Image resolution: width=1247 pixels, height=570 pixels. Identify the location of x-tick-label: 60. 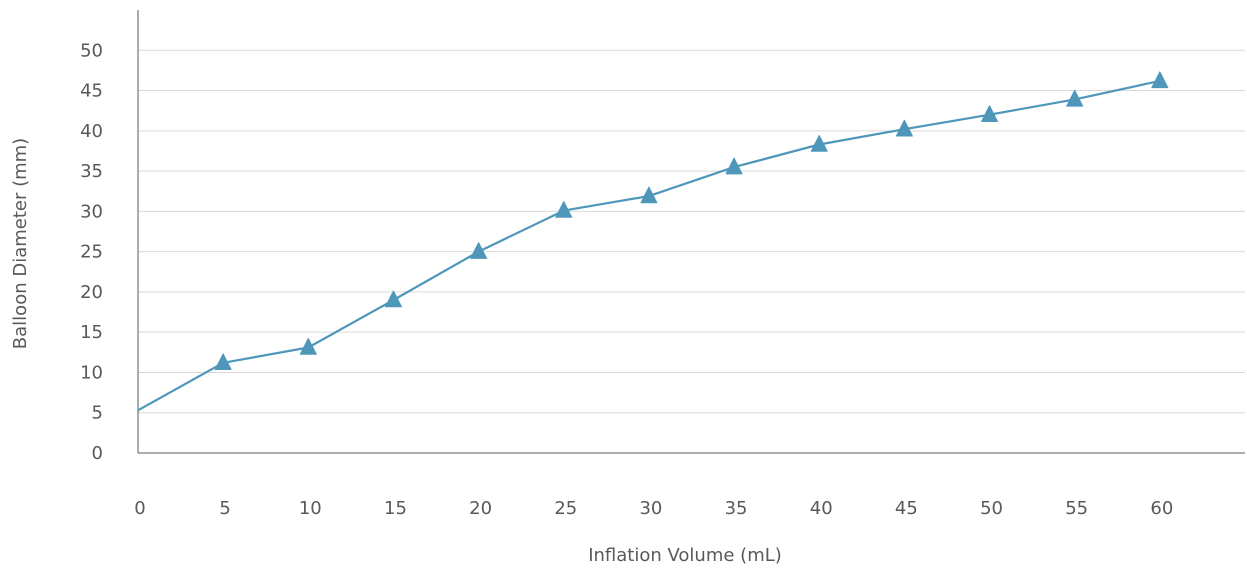
(1161, 508).